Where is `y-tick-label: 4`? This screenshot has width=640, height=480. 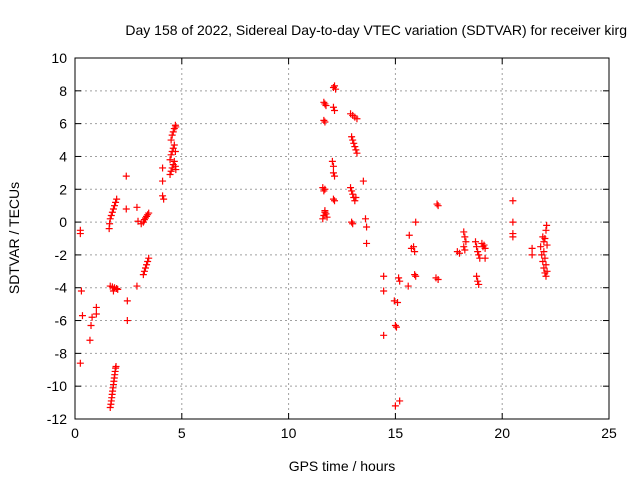
y-tick-label: 4 is located at coordinates (63, 156).